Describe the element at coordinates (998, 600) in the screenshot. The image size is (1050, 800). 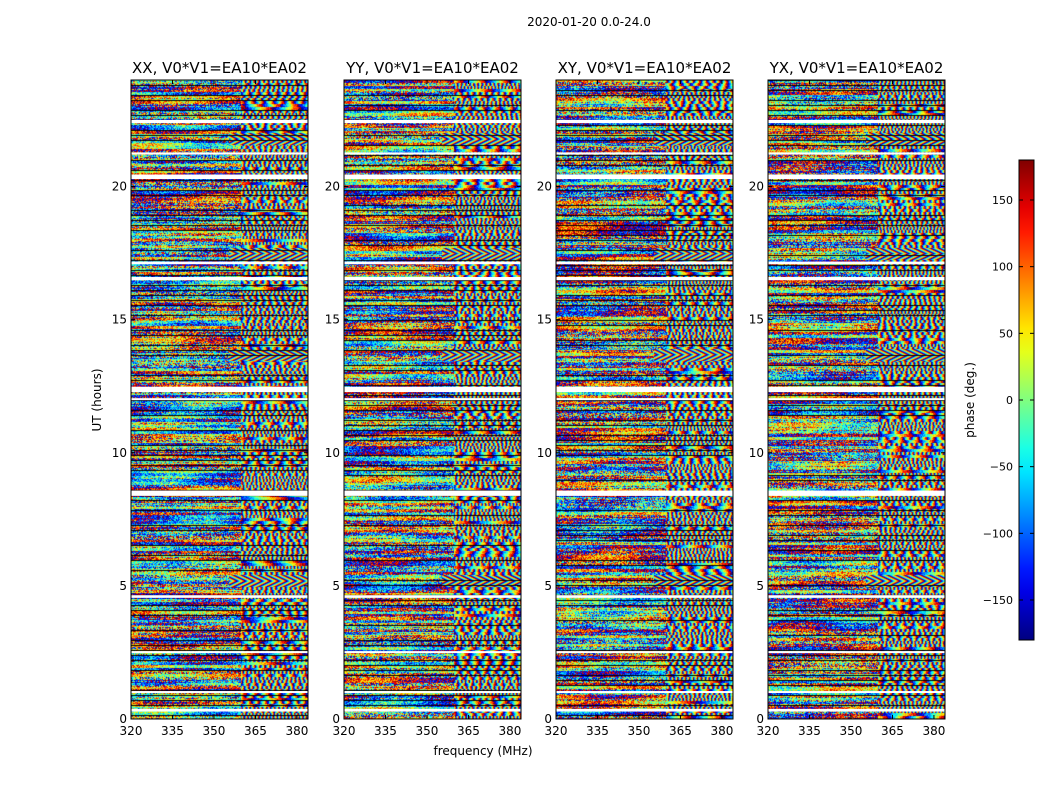
I see `colorbar-tick-label: −150` at that location.